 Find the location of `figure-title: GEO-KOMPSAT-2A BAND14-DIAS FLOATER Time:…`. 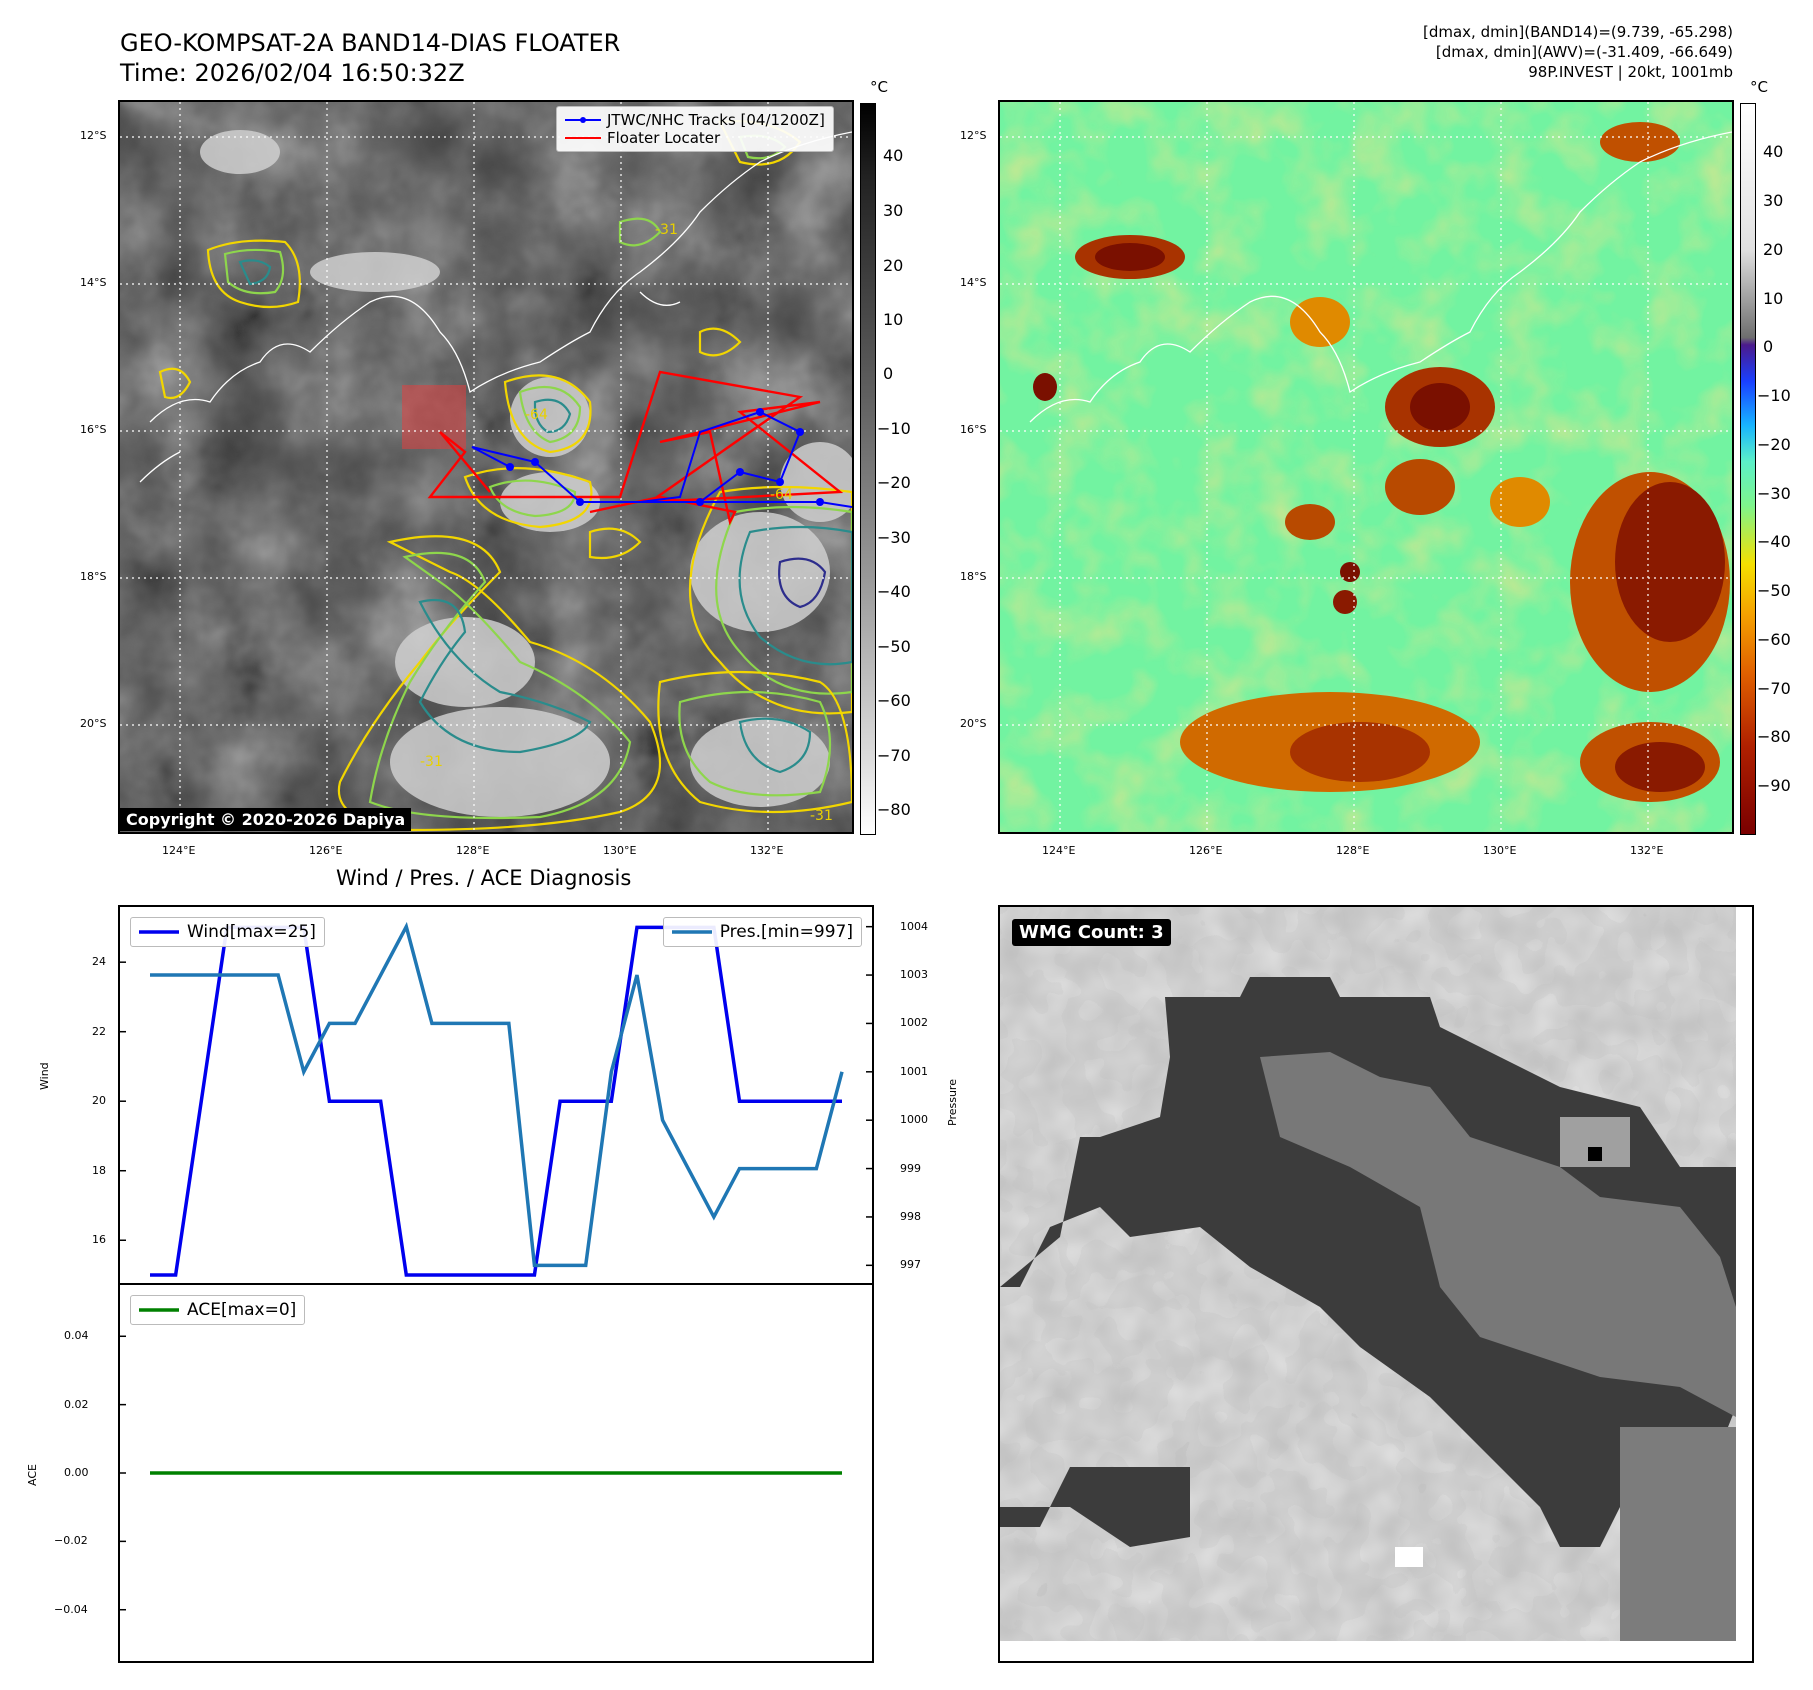

figure-title: GEO-KOMPSAT-2A BAND14-DIAS FLOATER Time:… is located at coordinates (370, 58).